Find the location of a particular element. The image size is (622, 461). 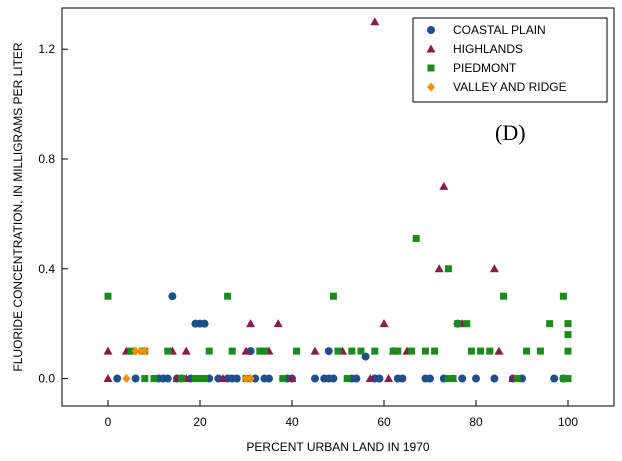

x-axis-label: PERCENT URBAN LAND IN 1970 is located at coordinates (337, 447).